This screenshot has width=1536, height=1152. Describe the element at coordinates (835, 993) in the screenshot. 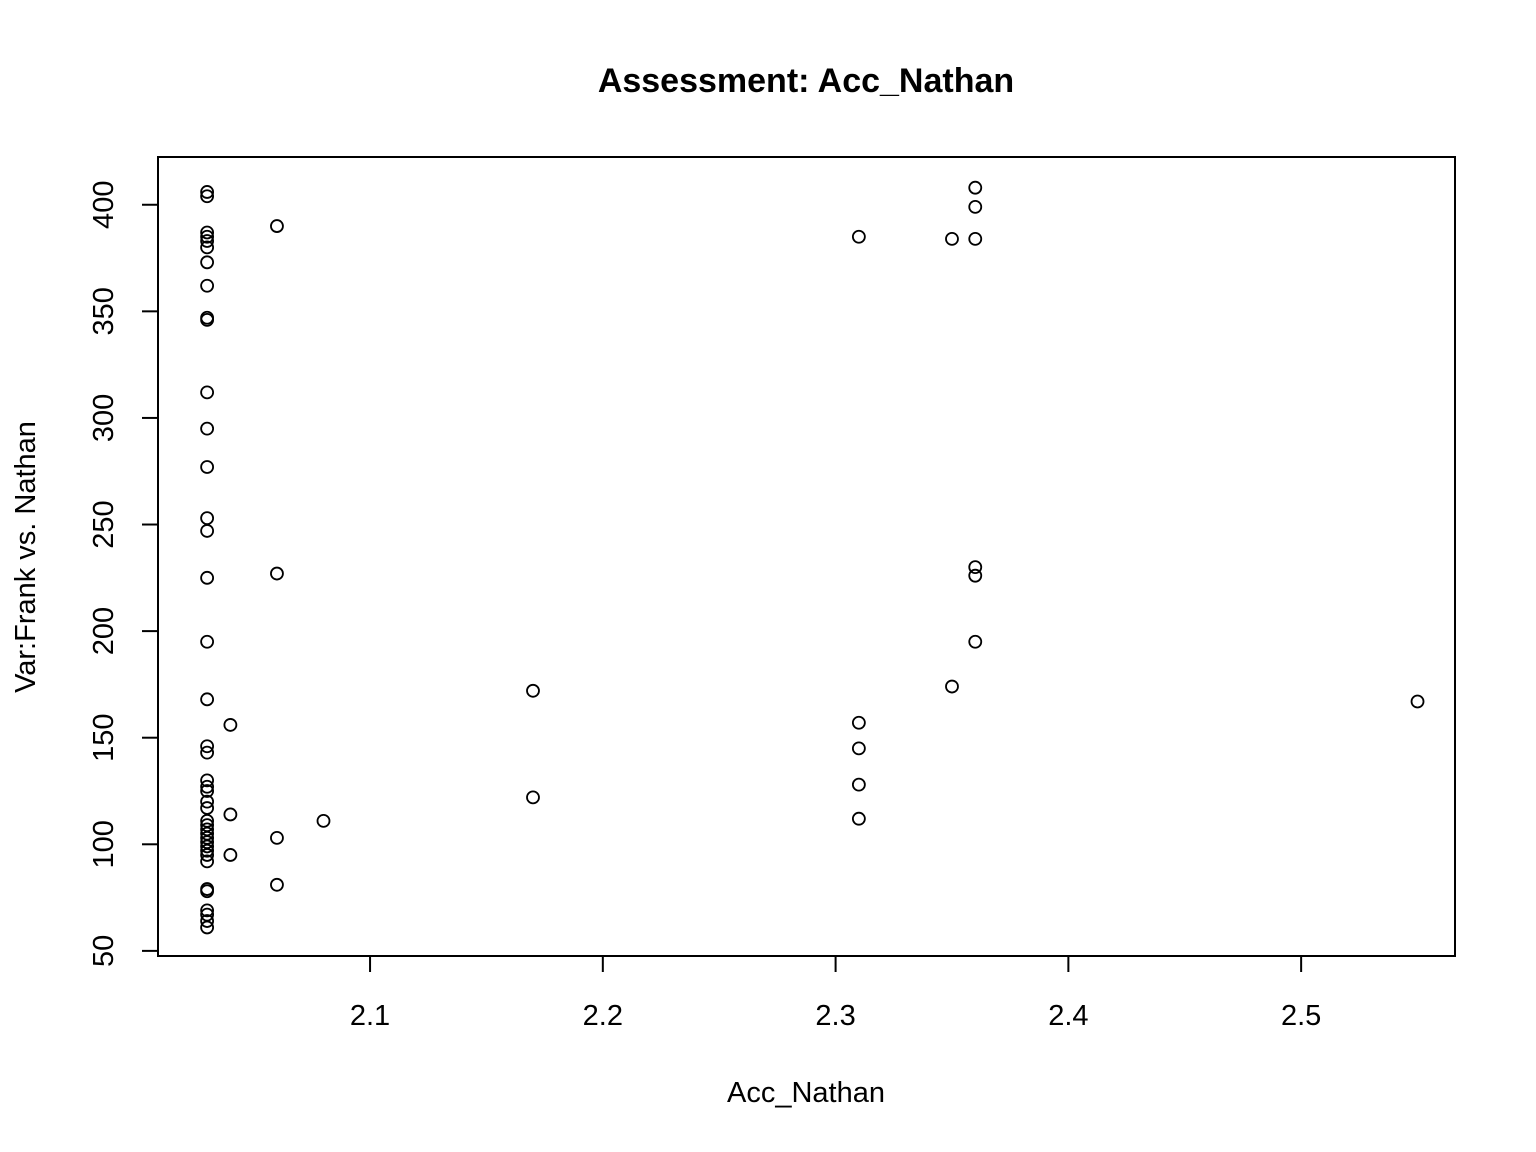

I see `x-axis: 2.1 2.2 2.3 2.4 2.5` at that location.